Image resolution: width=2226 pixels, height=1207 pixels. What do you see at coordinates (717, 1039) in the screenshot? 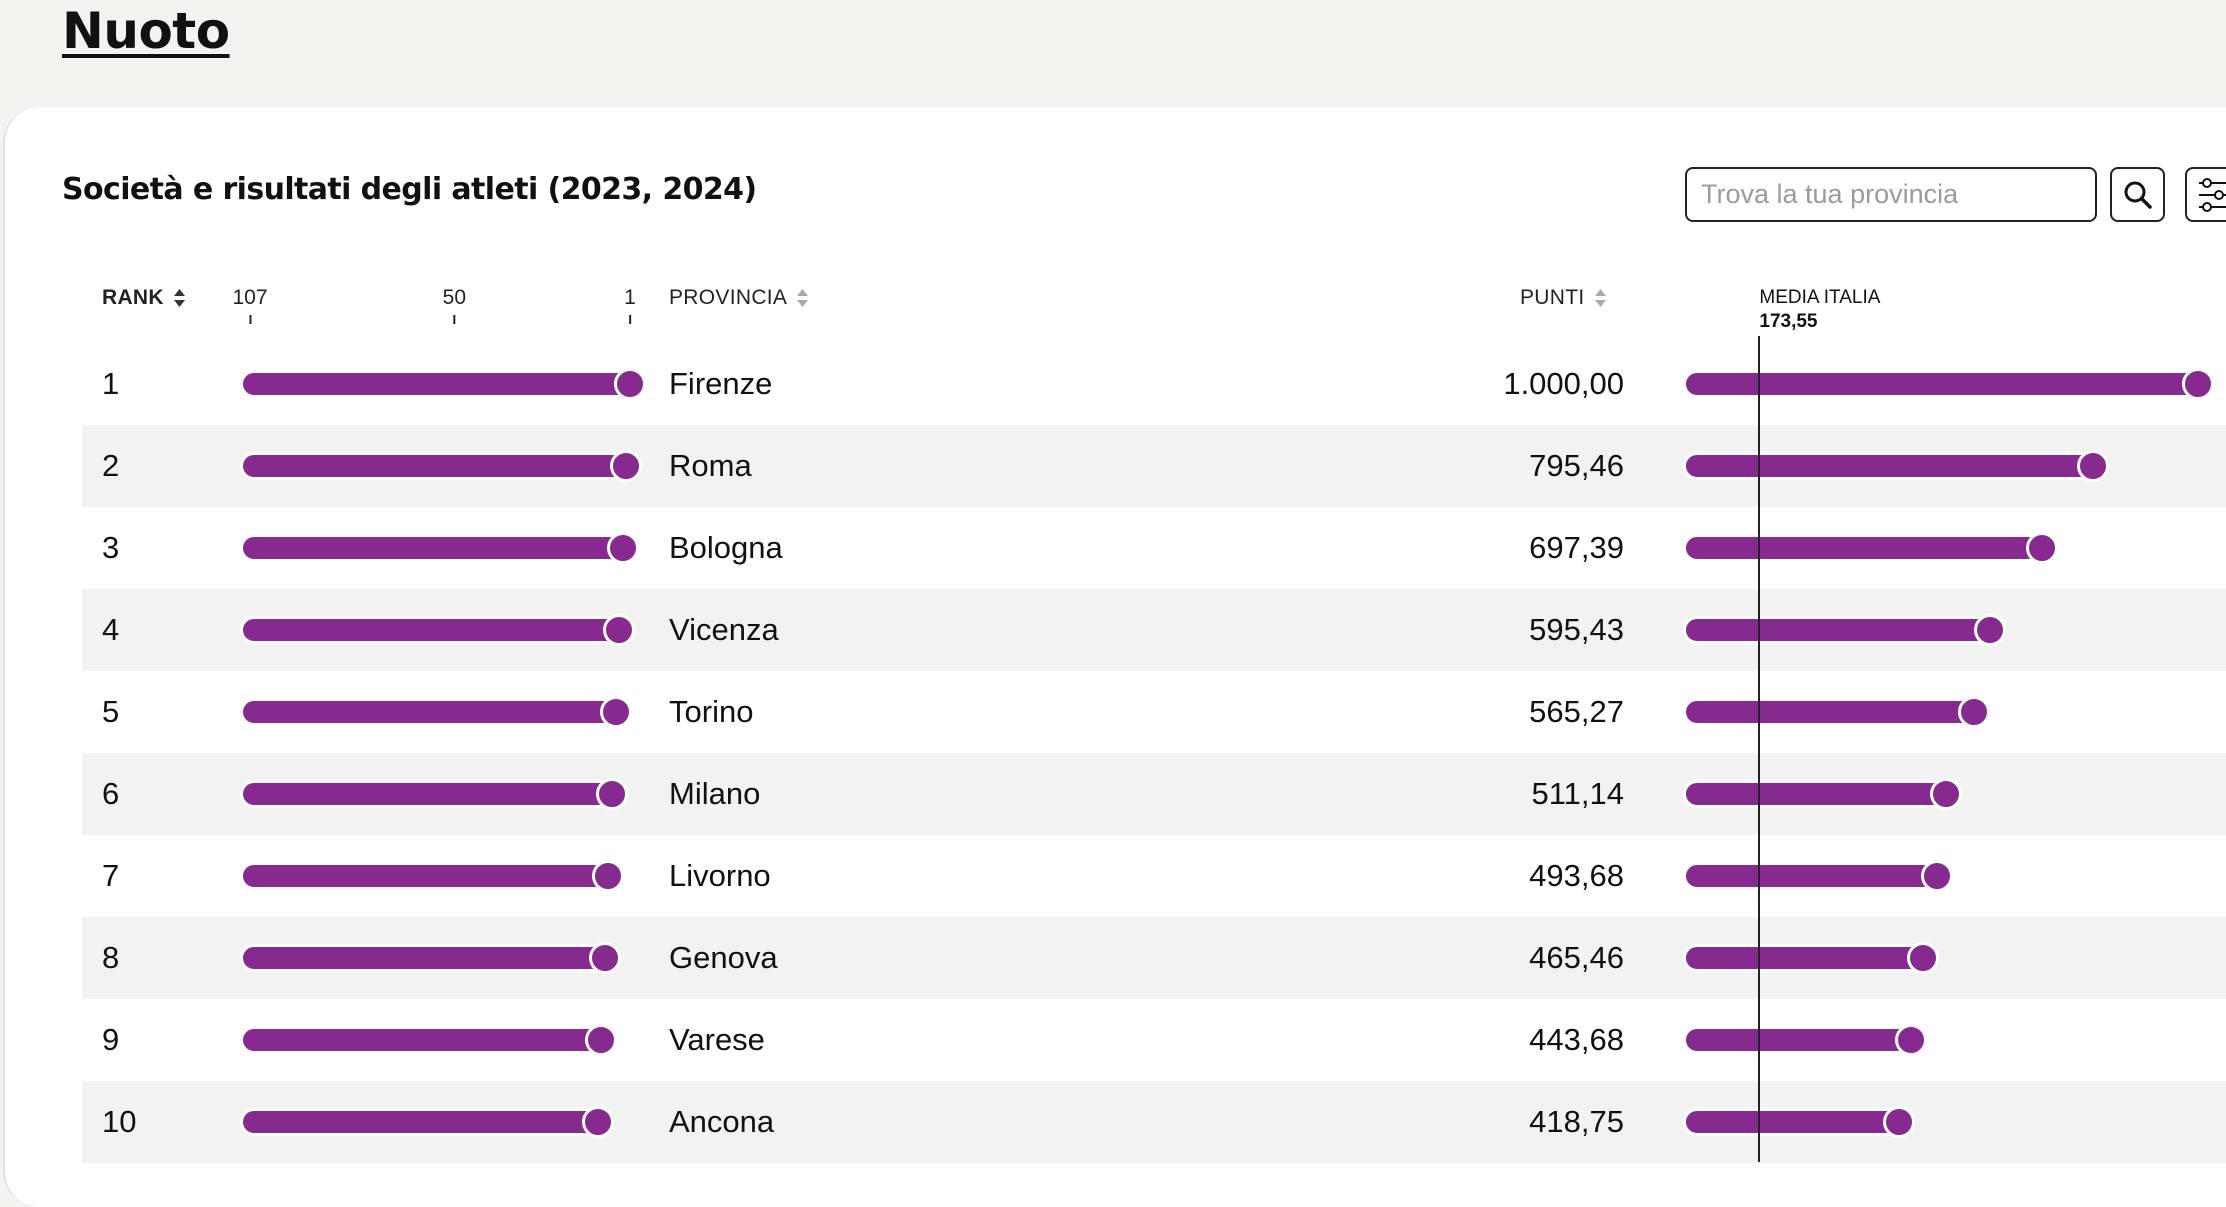
I see `provincia-cell: Varese` at bounding box center [717, 1039].